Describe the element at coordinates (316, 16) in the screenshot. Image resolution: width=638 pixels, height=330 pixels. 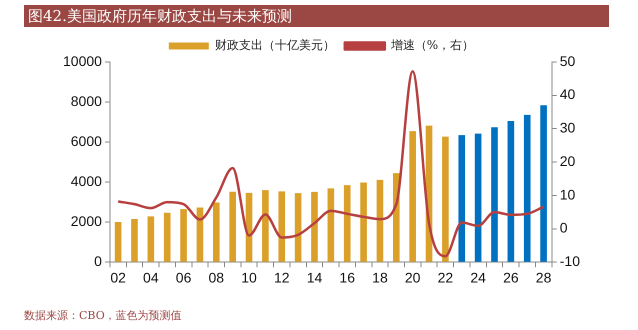
I see `chart-title: 图42.美国政府历年财政支出与未来预测` at that location.